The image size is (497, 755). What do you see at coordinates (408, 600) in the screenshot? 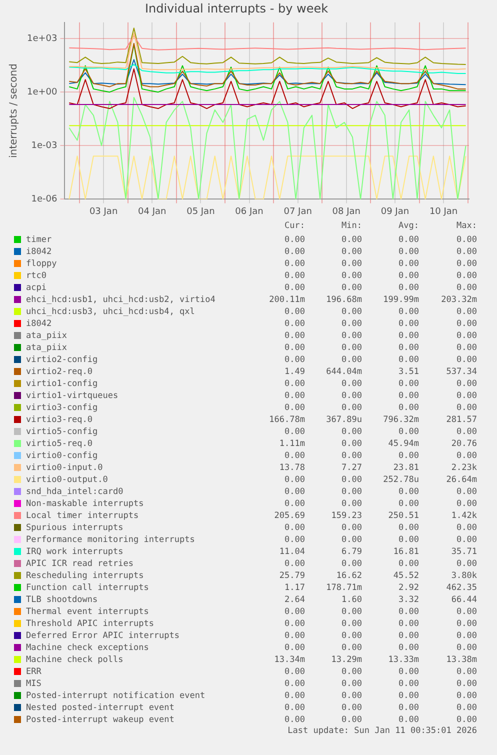
I see `text: 3.32` at bounding box center [408, 600].